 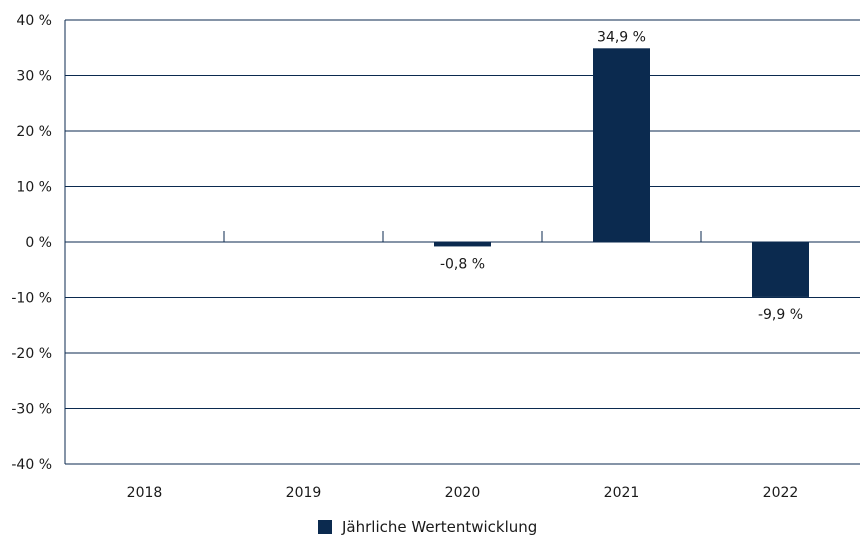 I want to click on y-tick-label: 20 %, so click(x=34, y=132).